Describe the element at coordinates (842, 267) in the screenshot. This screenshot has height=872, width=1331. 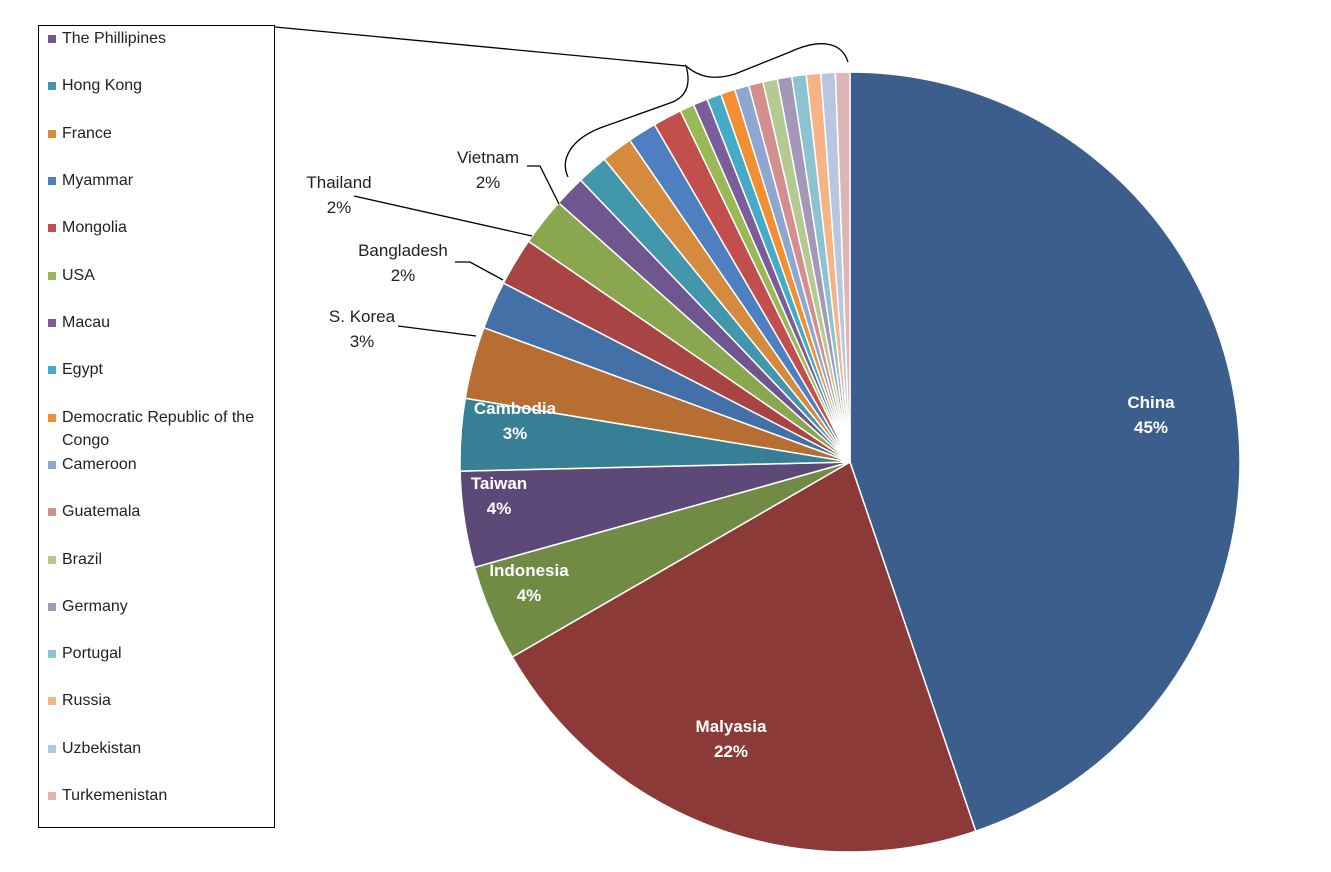
I see `slice-turkemenistan` at that location.